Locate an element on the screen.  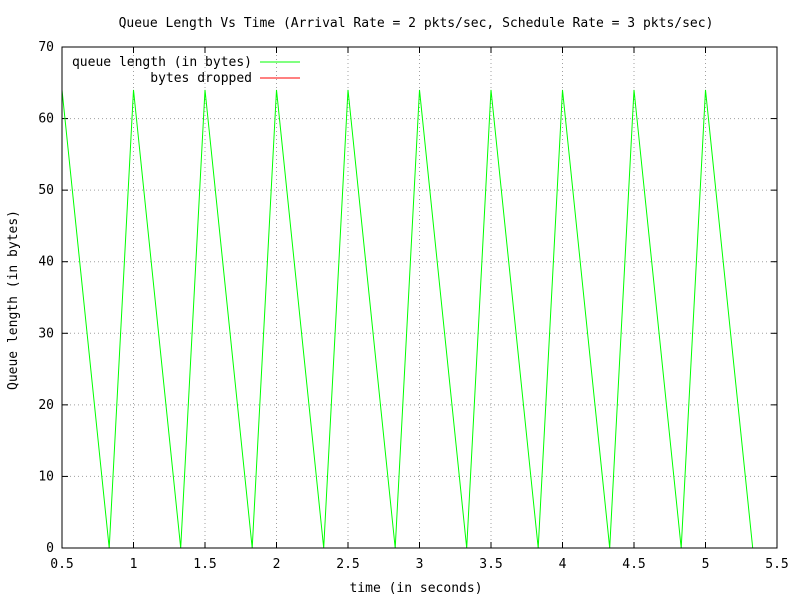
legend-label: queue length (in bytes) is located at coordinates (162, 62).